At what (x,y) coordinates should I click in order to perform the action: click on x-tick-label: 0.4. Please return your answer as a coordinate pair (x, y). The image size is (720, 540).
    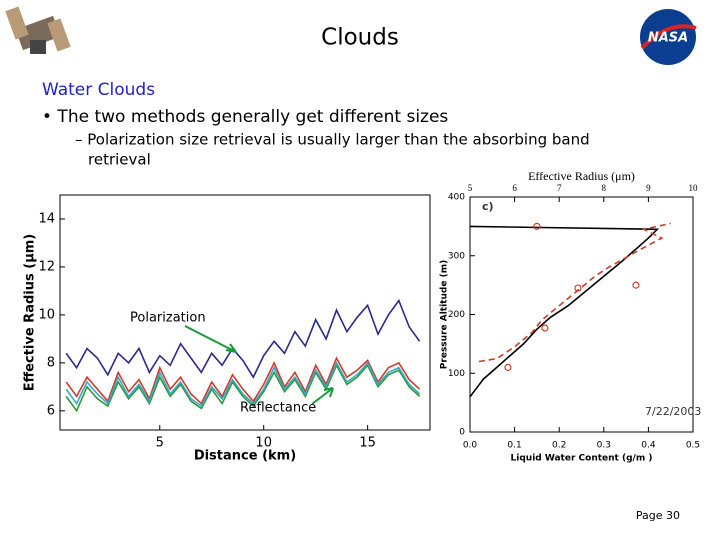
    Looking at the image, I should click on (648, 446).